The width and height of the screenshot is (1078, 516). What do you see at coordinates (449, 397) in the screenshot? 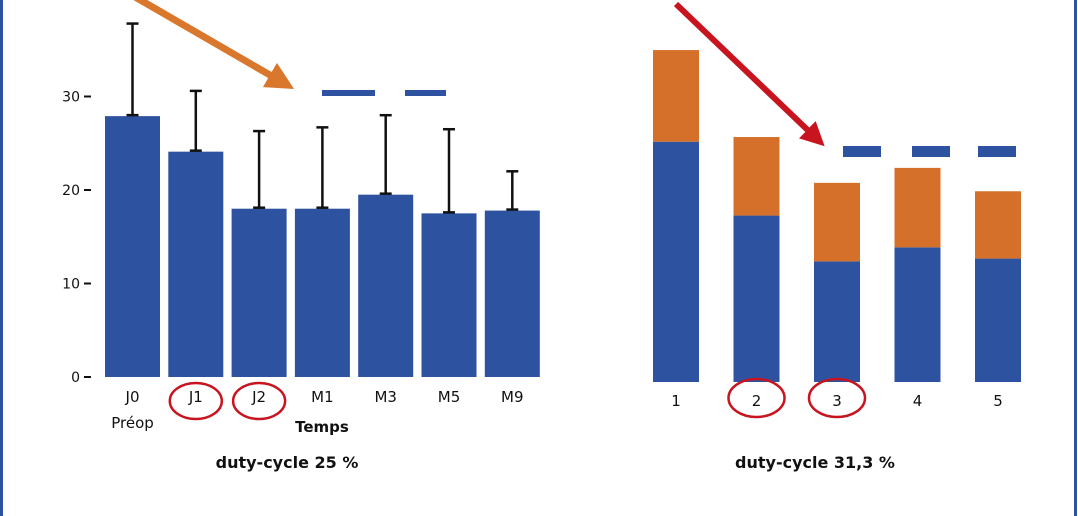
I see `x-tick-label: M5` at bounding box center [449, 397].